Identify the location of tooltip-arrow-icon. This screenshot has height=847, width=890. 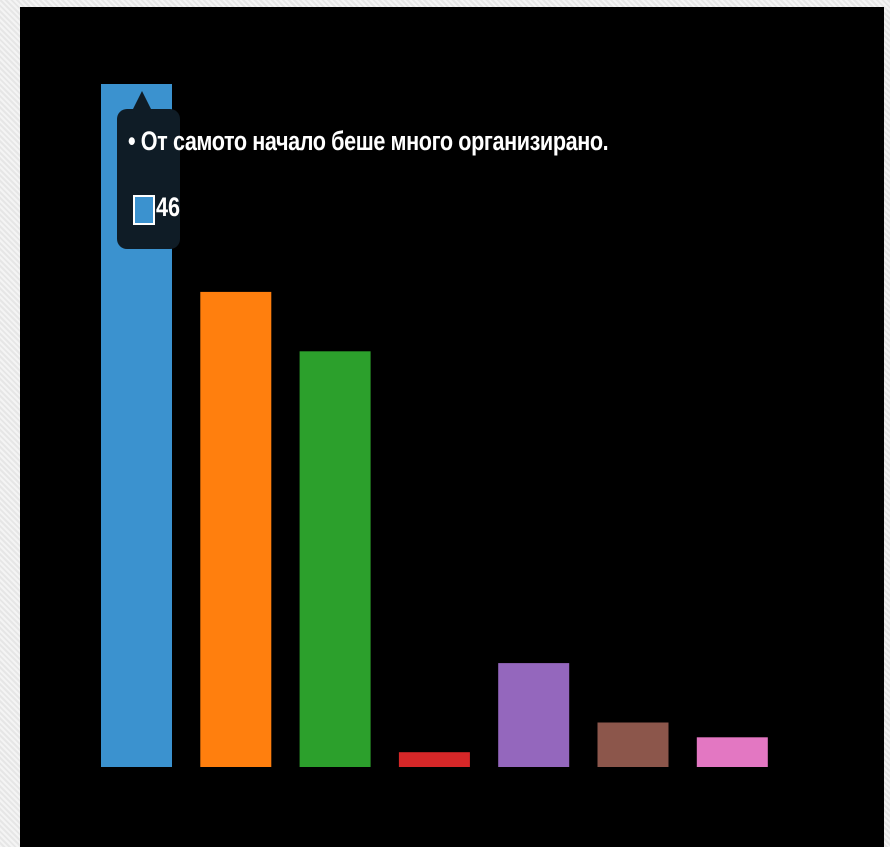
(142, 100).